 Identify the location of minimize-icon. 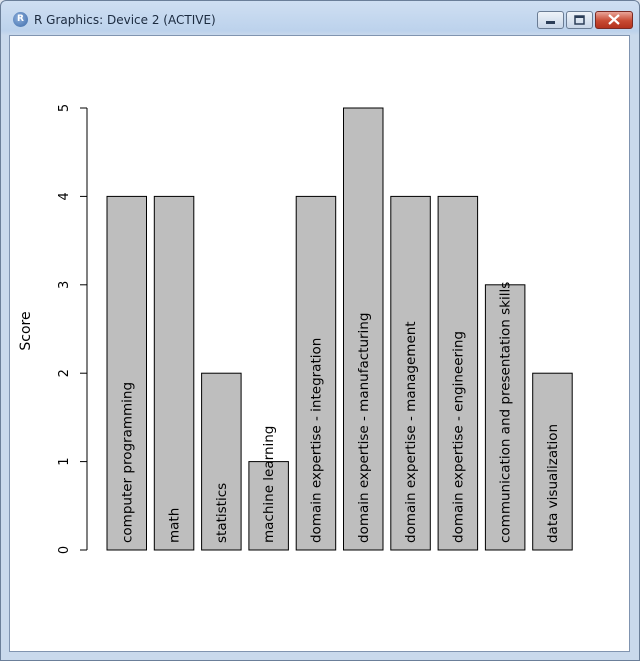
(550, 22).